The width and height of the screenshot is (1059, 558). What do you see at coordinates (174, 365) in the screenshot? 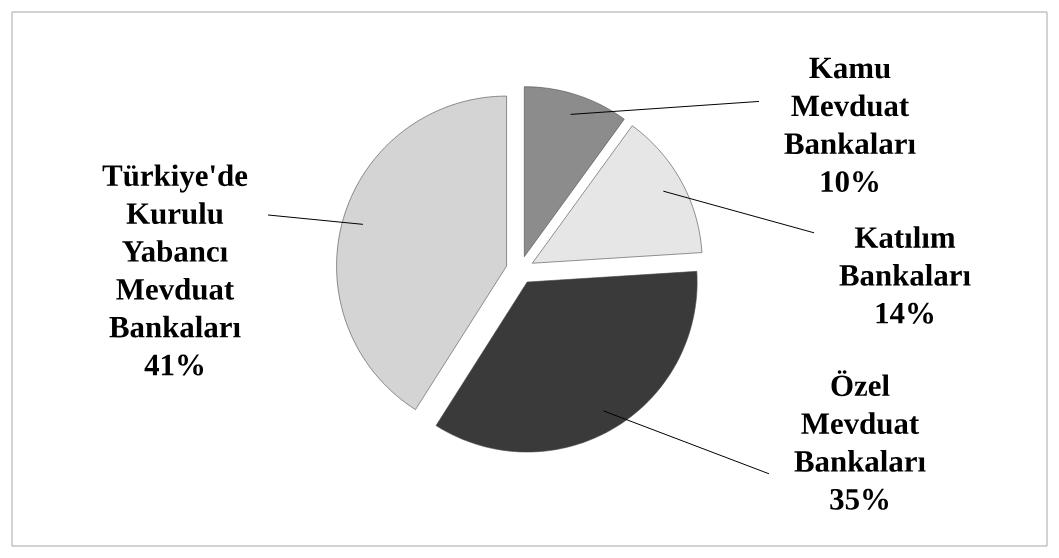
I see `data-label: 41%` at bounding box center [174, 365].